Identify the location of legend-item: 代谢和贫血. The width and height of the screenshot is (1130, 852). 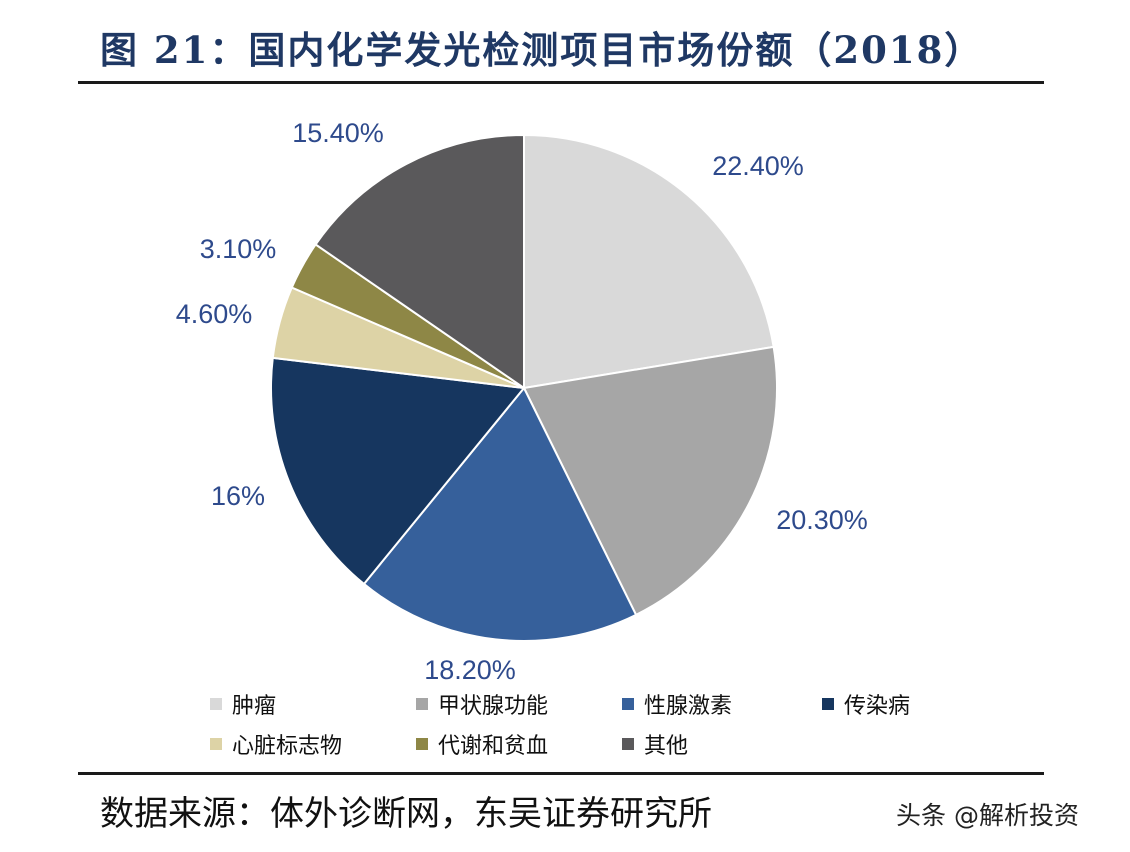
(482, 744).